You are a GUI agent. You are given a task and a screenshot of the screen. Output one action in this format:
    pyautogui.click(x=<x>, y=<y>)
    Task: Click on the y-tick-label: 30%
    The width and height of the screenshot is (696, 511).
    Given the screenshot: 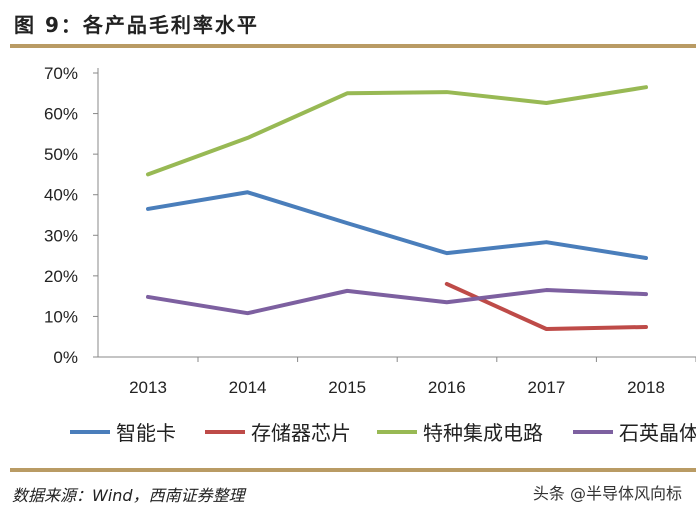 What is the action you would take?
    pyautogui.click(x=61, y=235)
    